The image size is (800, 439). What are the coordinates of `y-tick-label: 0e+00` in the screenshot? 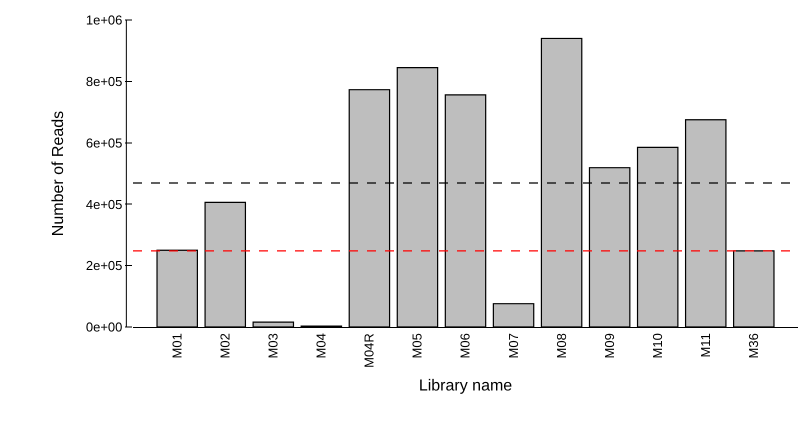 It's located at (104, 327).